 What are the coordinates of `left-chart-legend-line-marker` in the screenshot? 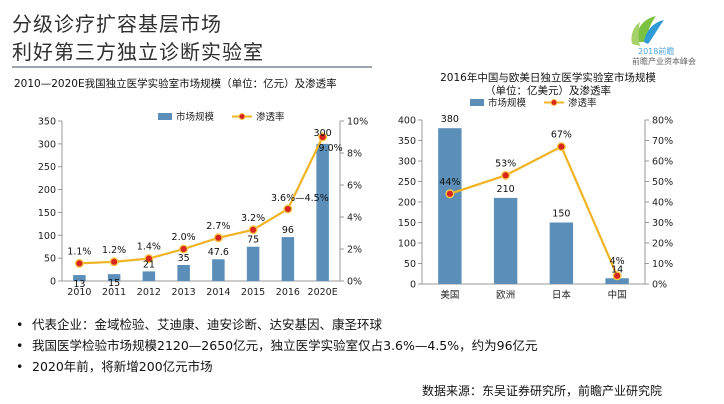 It's located at (242, 116).